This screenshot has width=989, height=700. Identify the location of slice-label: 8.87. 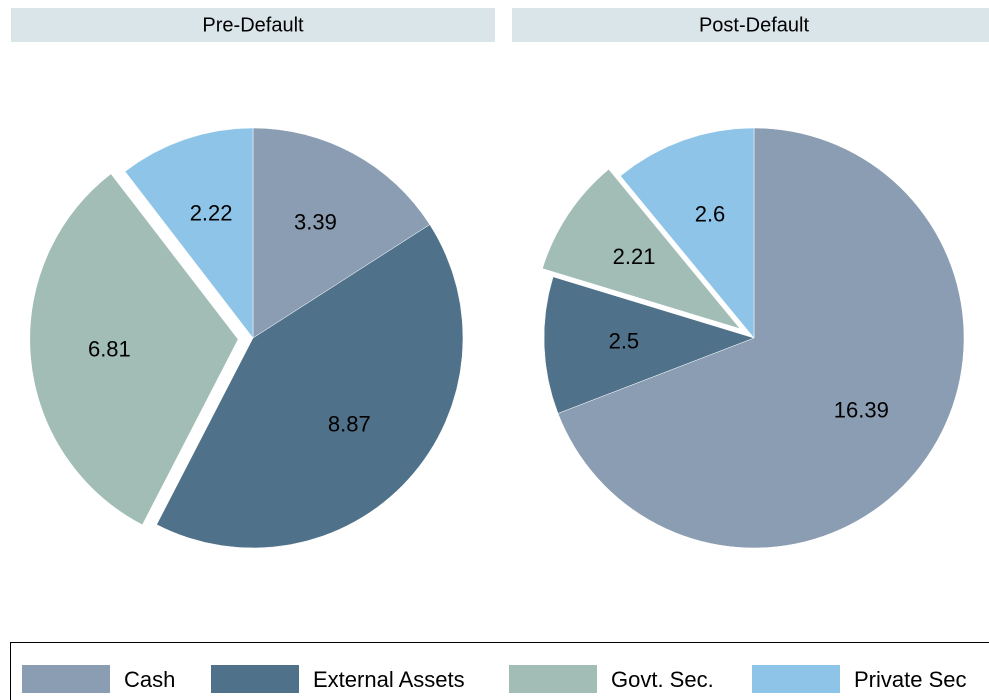
(349, 423).